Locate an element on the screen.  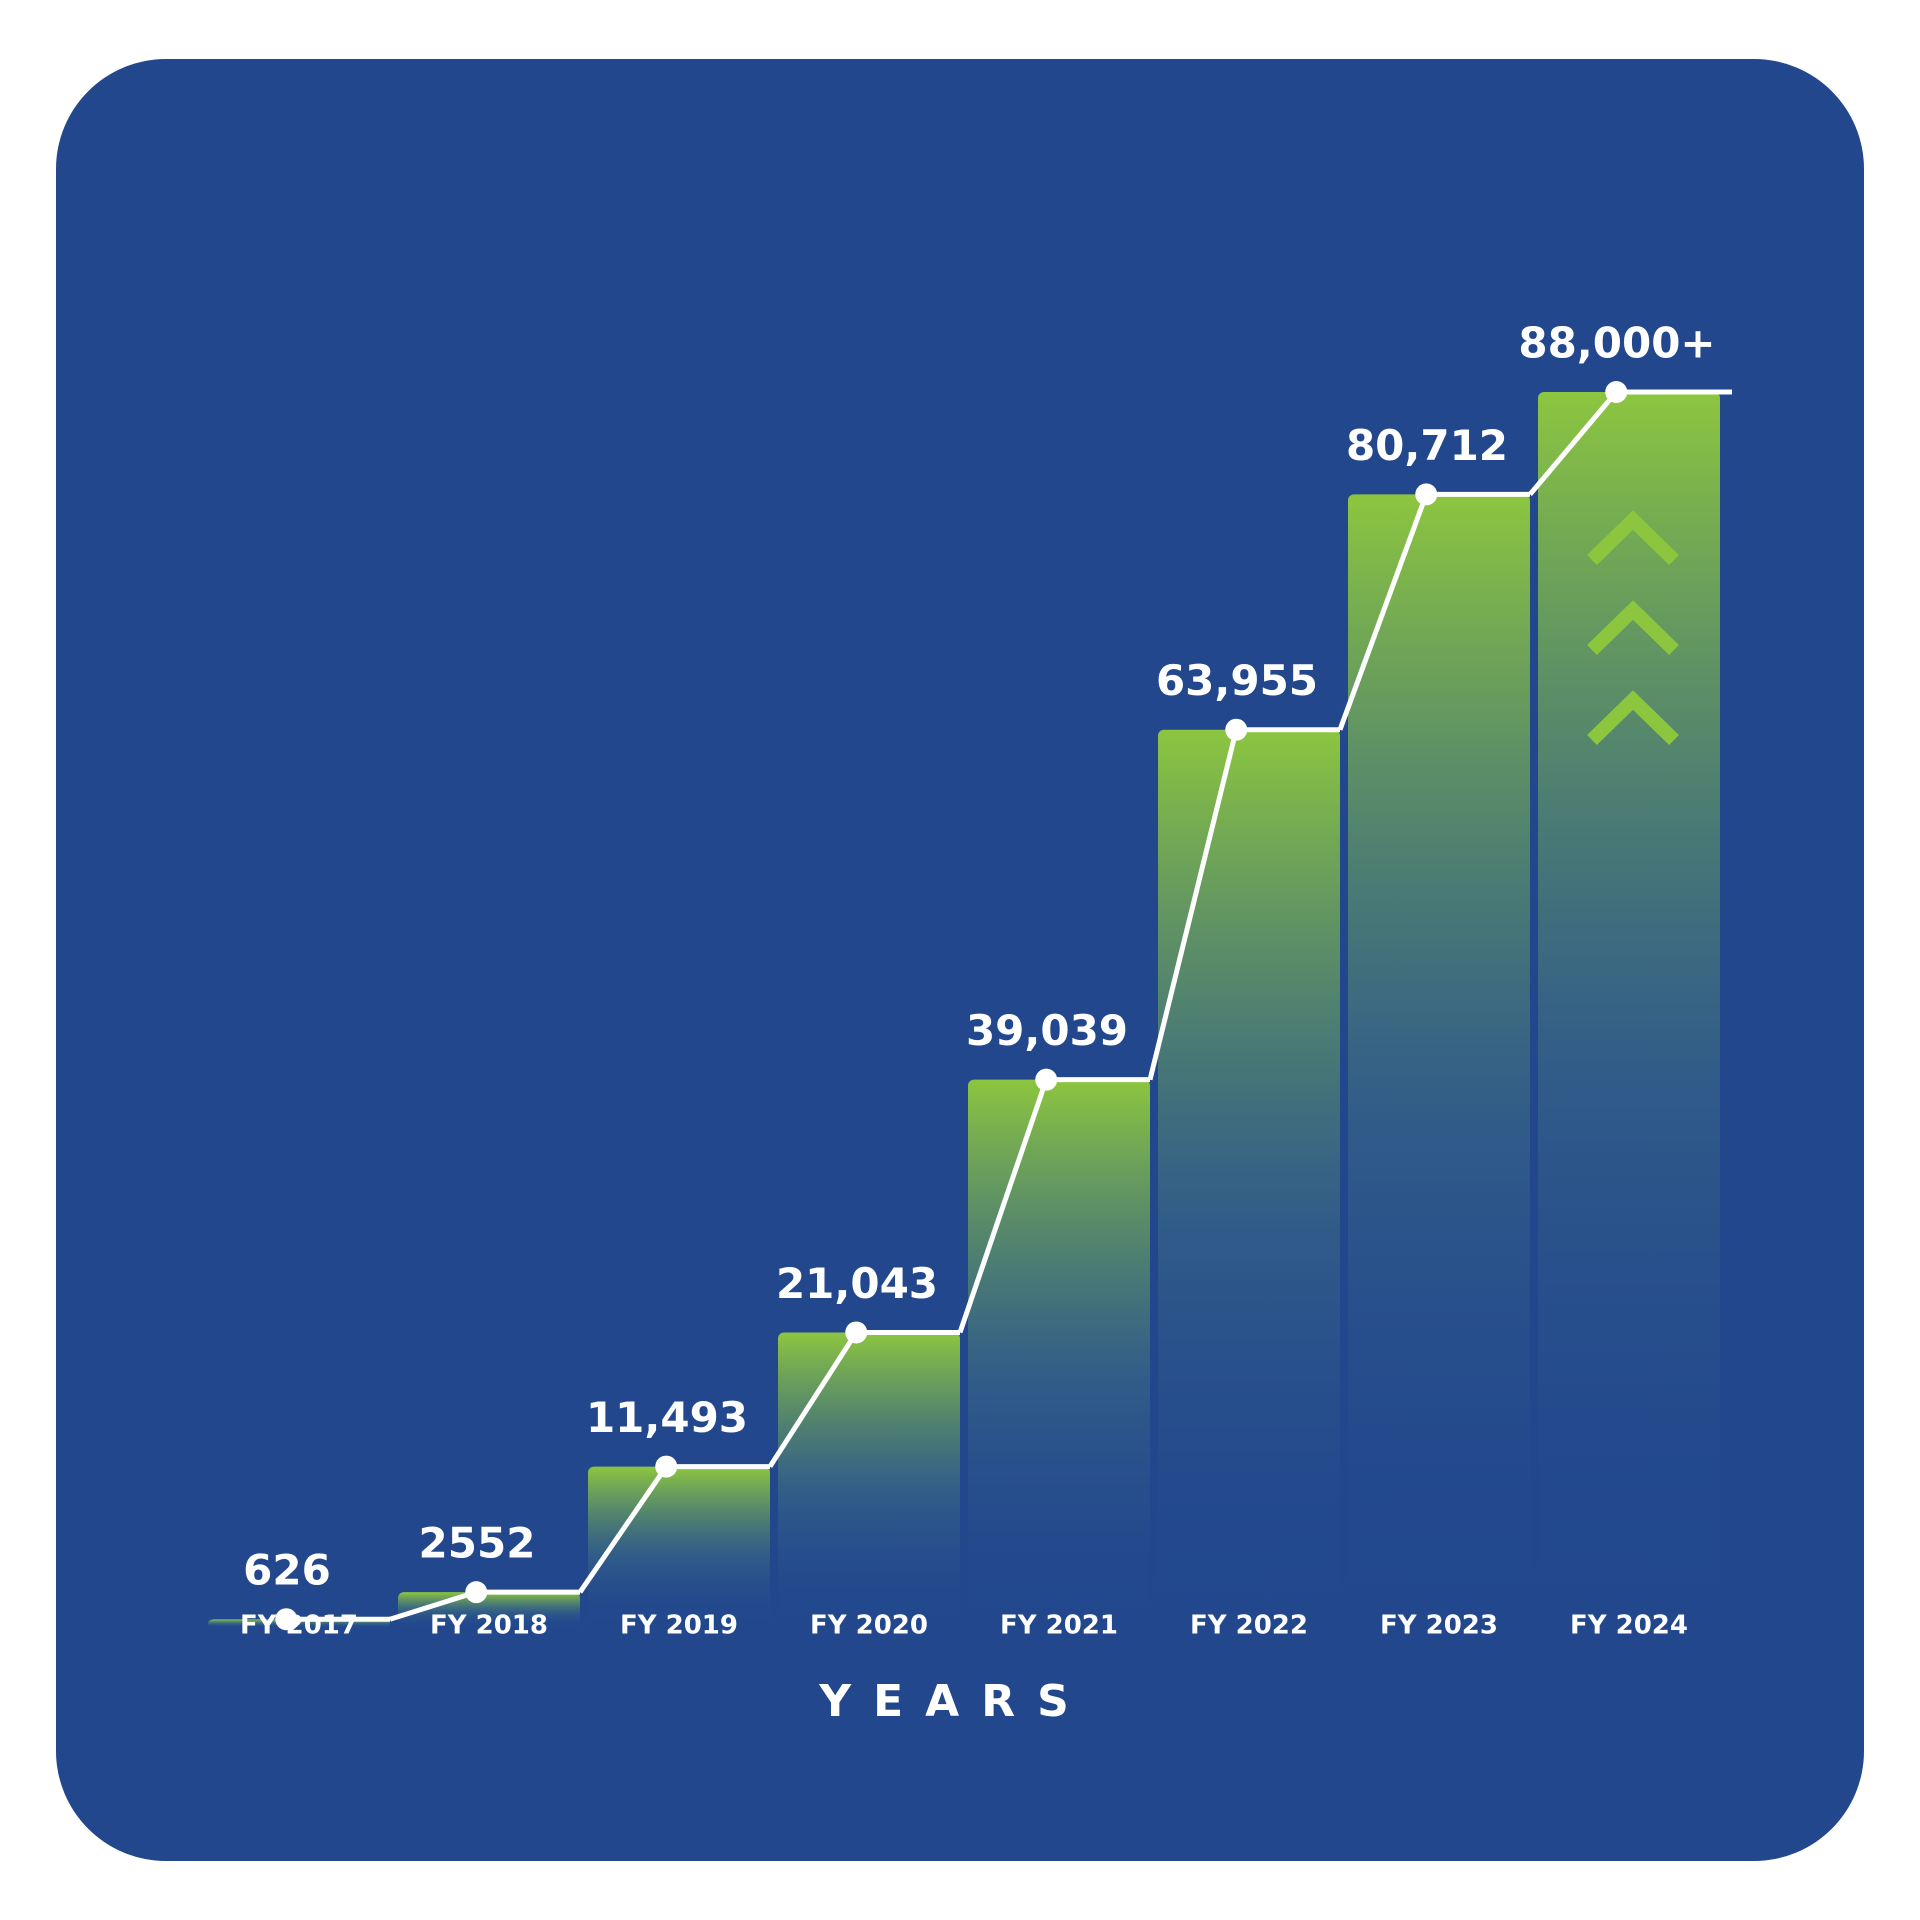
x-tick-label: FY 2017 is located at coordinates (299, 1626).